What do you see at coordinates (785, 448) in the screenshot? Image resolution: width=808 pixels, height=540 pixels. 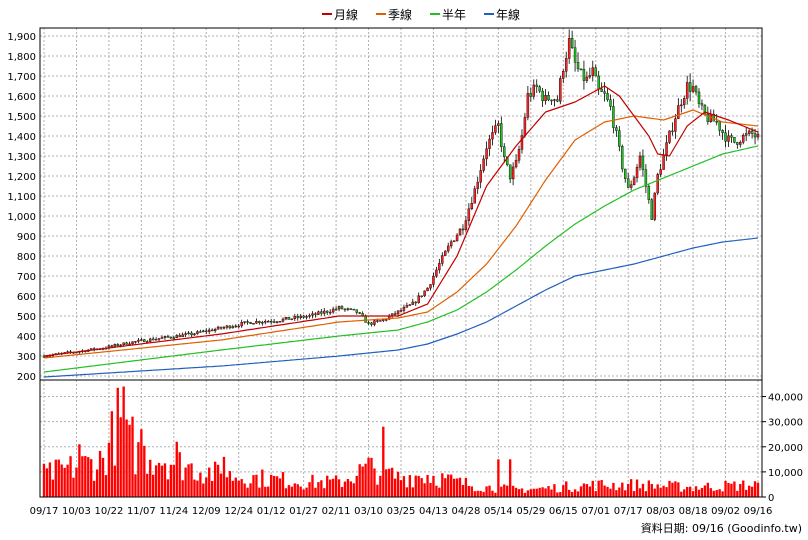 I see `volume-tick-label: 20,000` at bounding box center [785, 448].